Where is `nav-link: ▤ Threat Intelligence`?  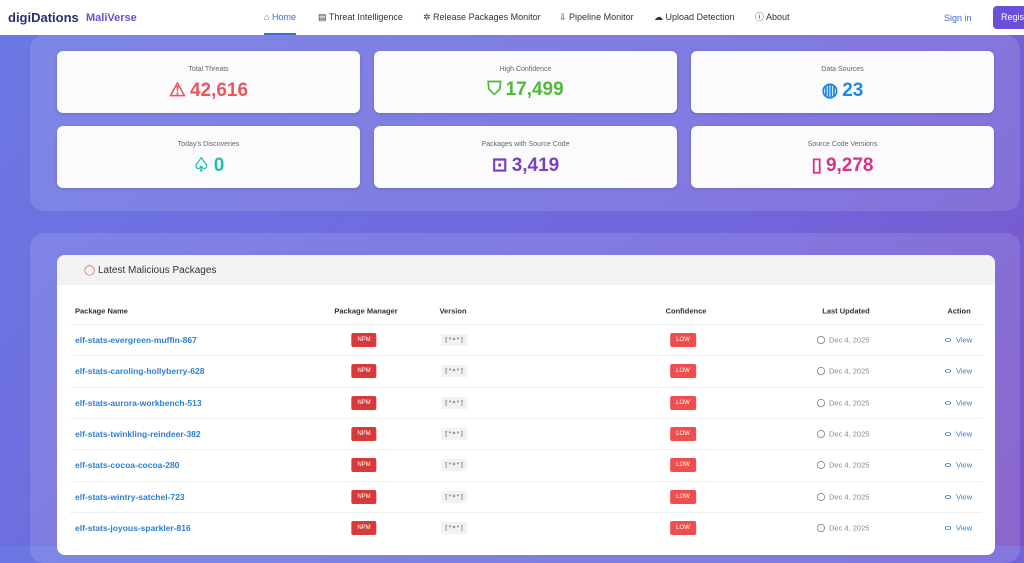 nav-link: ▤ Threat Intelligence is located at coordinates (360, 17).